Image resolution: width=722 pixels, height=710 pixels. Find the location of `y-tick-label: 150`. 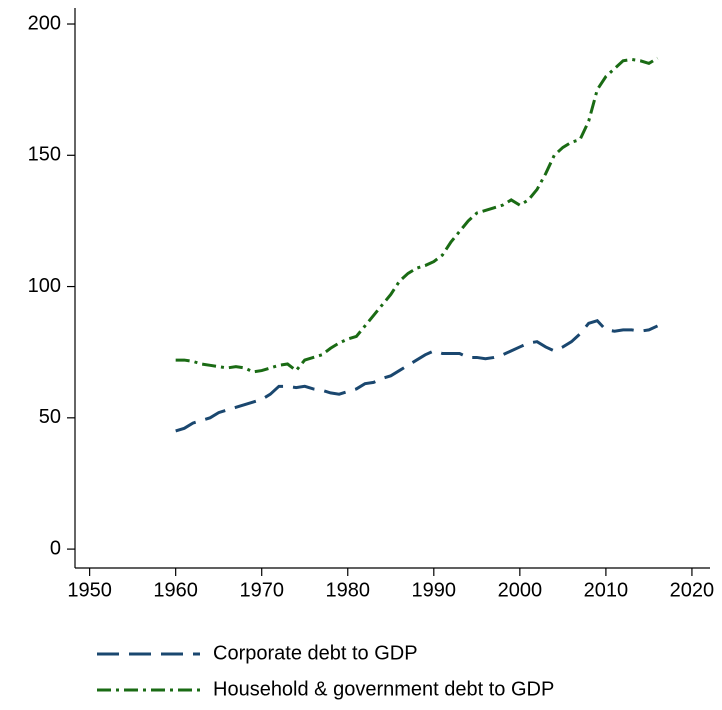

y-tick-label: 150 is located at coordinates (44, 155).